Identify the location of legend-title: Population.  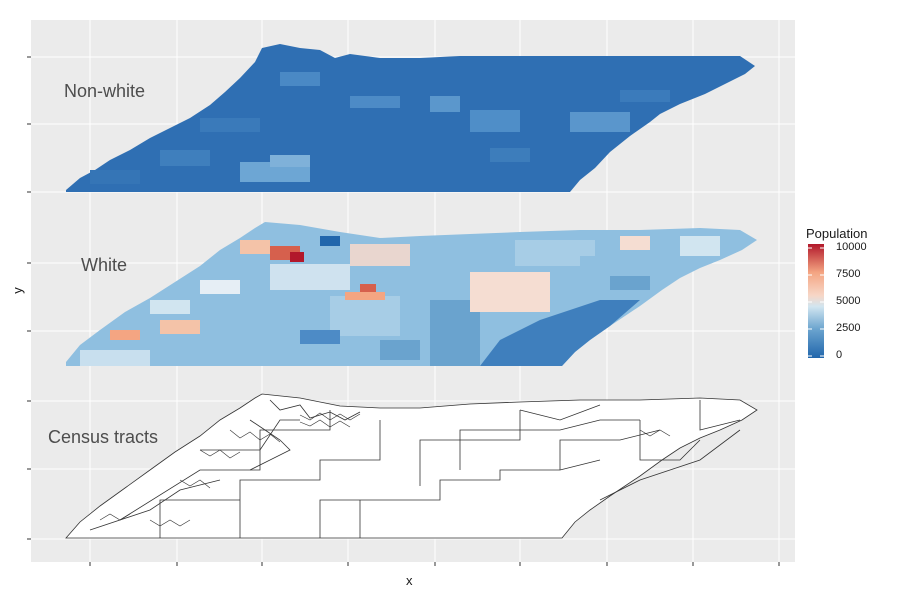
(837, 233).